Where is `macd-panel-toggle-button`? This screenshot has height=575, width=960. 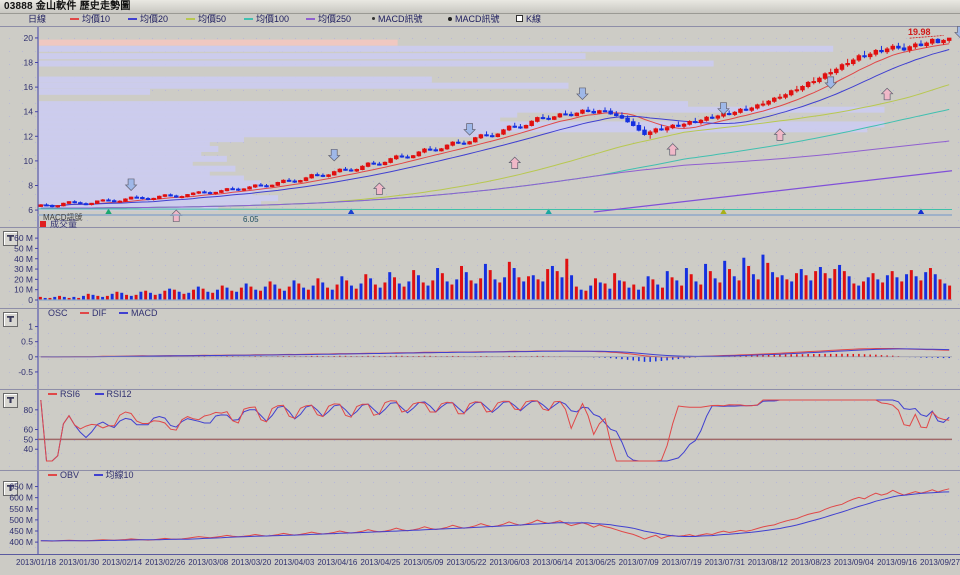
macd-panel-toggle-button is located at coordinates (10, 319).